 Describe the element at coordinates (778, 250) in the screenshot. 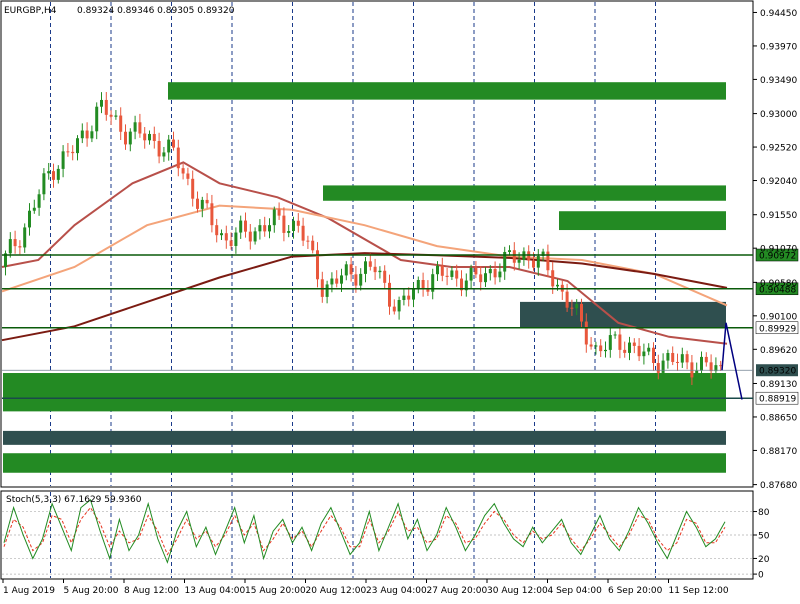

I see `y-tick-label: 0.91070` at that location.